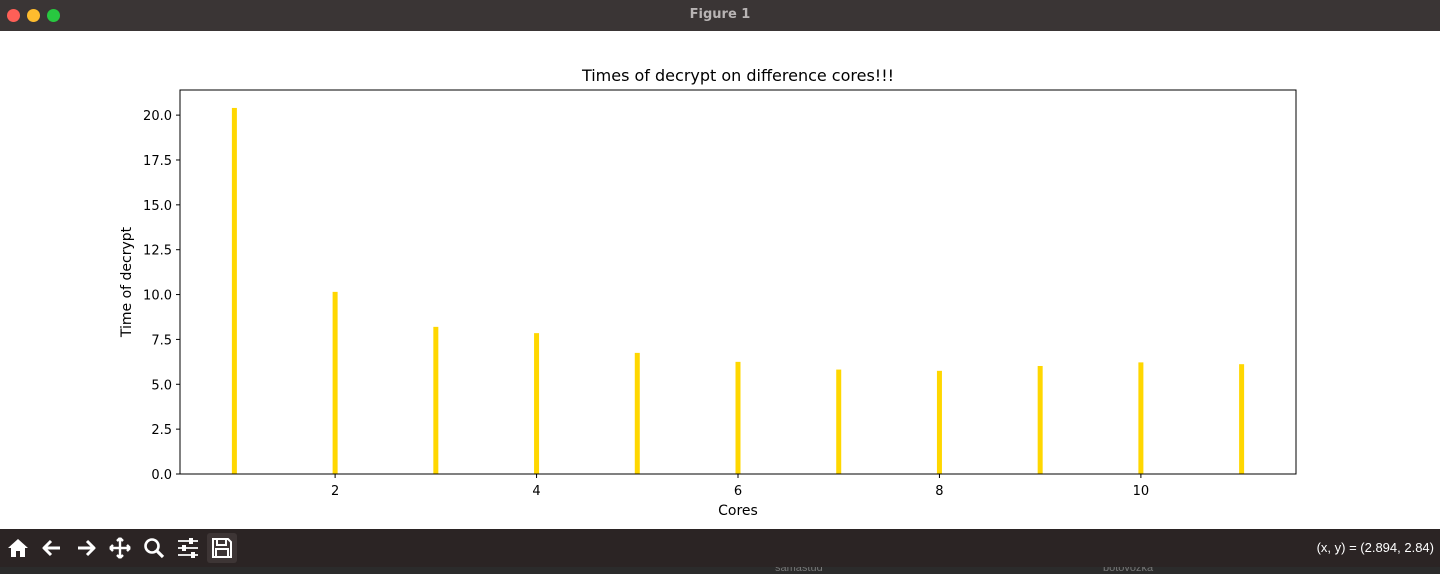 The image size is (1440, 574). Describe the element at coordinates (13, 15) in the screenshot. I see `close-window-button` at that location.